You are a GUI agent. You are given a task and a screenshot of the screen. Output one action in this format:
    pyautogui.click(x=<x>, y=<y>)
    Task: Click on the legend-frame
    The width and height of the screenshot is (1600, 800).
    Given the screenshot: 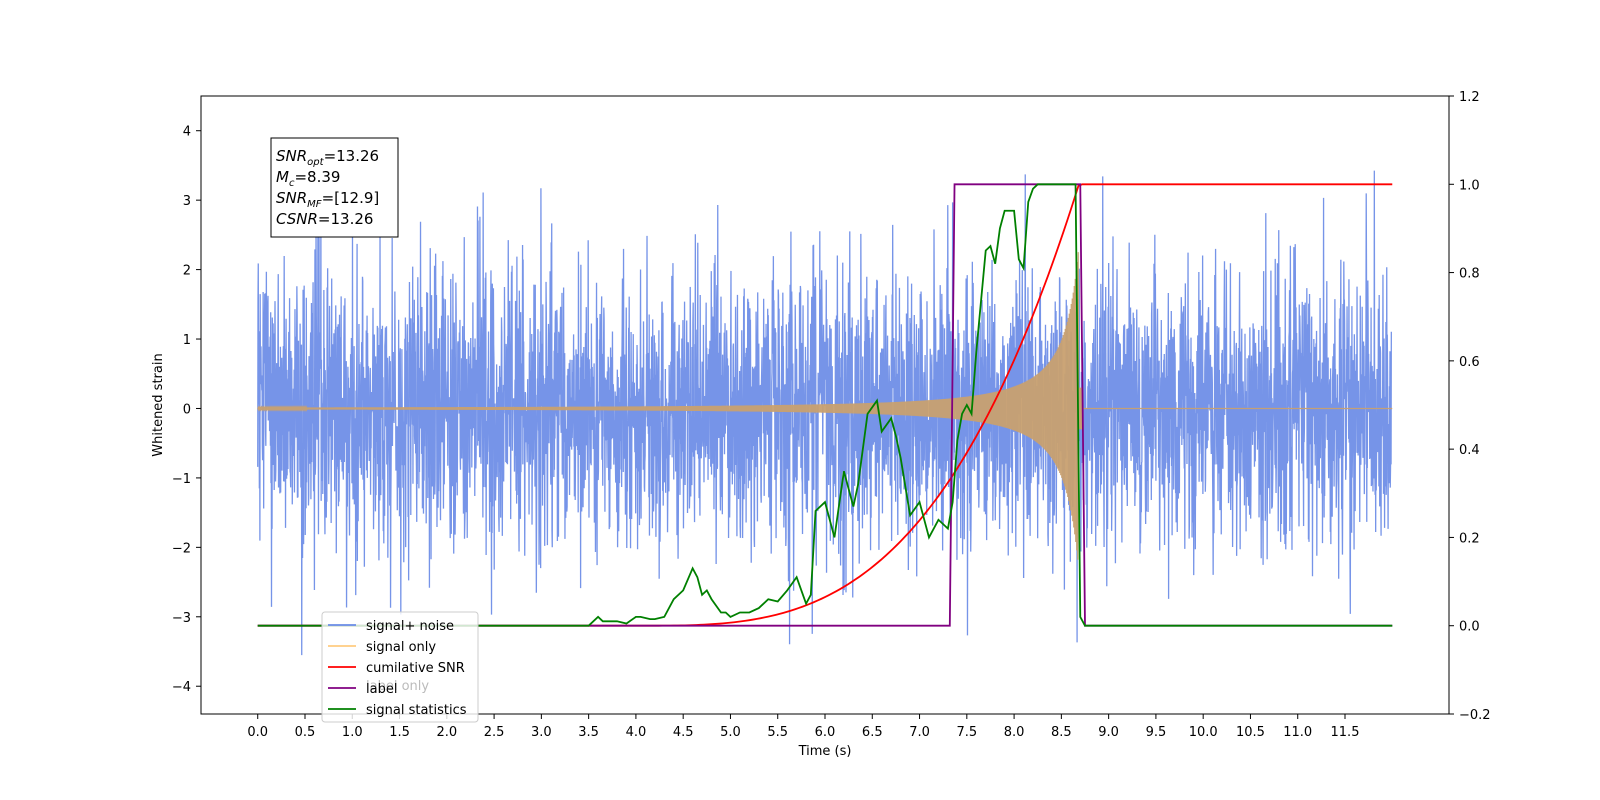 What is the action you would take?
    pyautogui.click(x=400, y=667)
    